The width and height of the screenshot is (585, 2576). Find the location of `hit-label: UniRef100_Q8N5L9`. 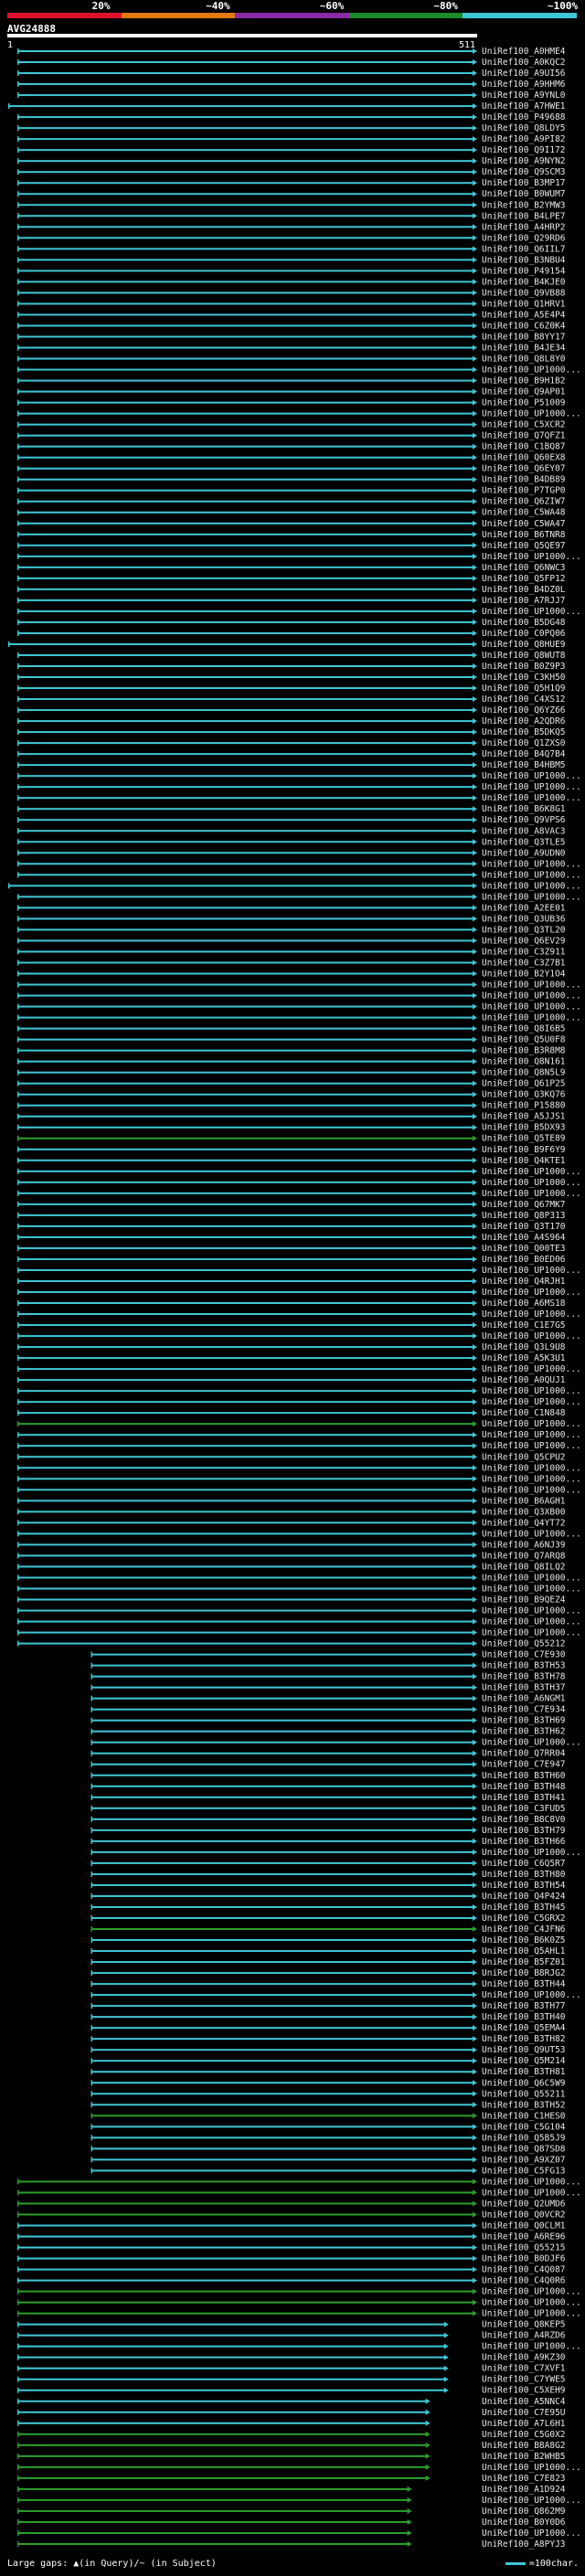

hit-label: UniRef100_Q8N5L9 is located at coordinates (524, 1073).